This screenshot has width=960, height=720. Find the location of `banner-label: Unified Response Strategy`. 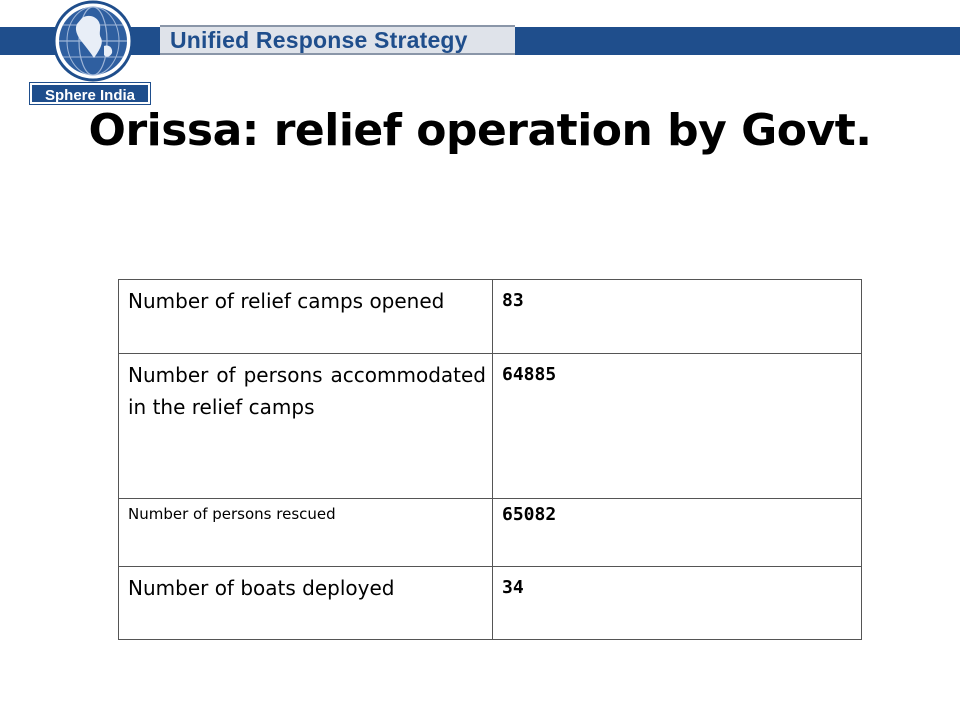

banner-label: Unified Response Strategy is located at coordinates (319, 40).